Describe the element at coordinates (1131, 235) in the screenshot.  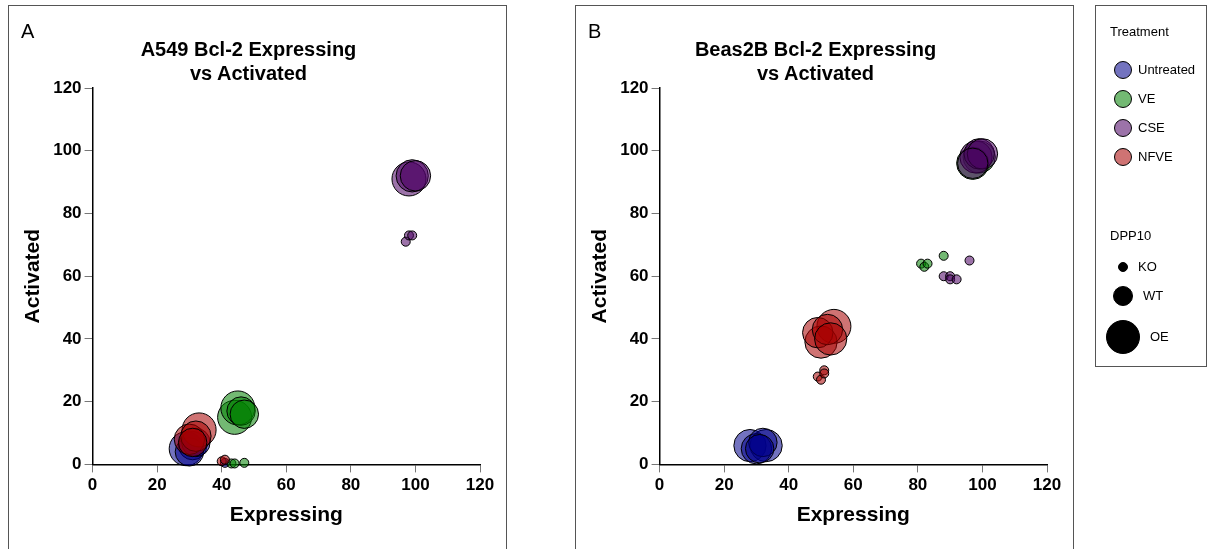
I see `text: DPP10` at that location.